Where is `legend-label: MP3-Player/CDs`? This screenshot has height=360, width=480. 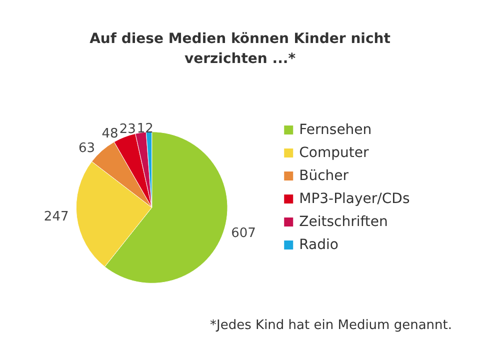 legend-label: MP3-Player/CDs is located at coordinates (354, 199).